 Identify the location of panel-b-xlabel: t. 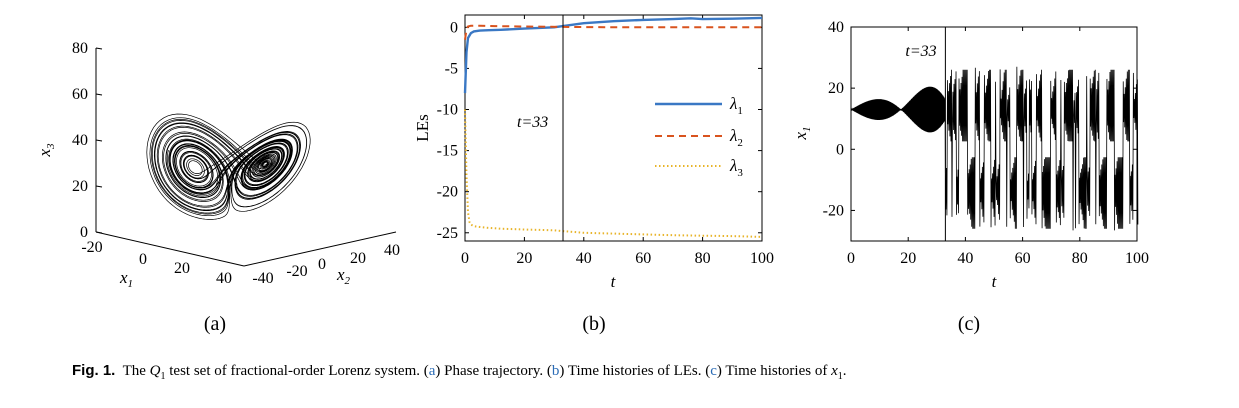
(614, 281).